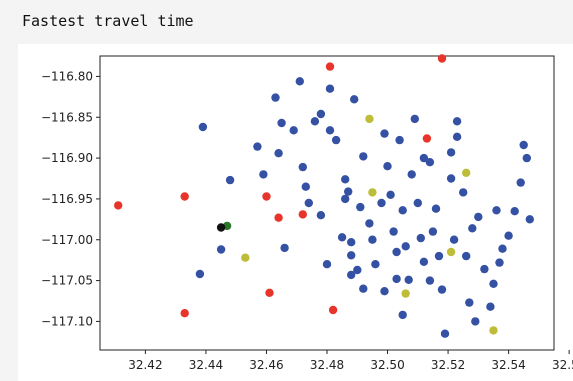 This screenshot has width=573, height=381. I want to click on chart-title: Fastest travel time, so click(108, 21).